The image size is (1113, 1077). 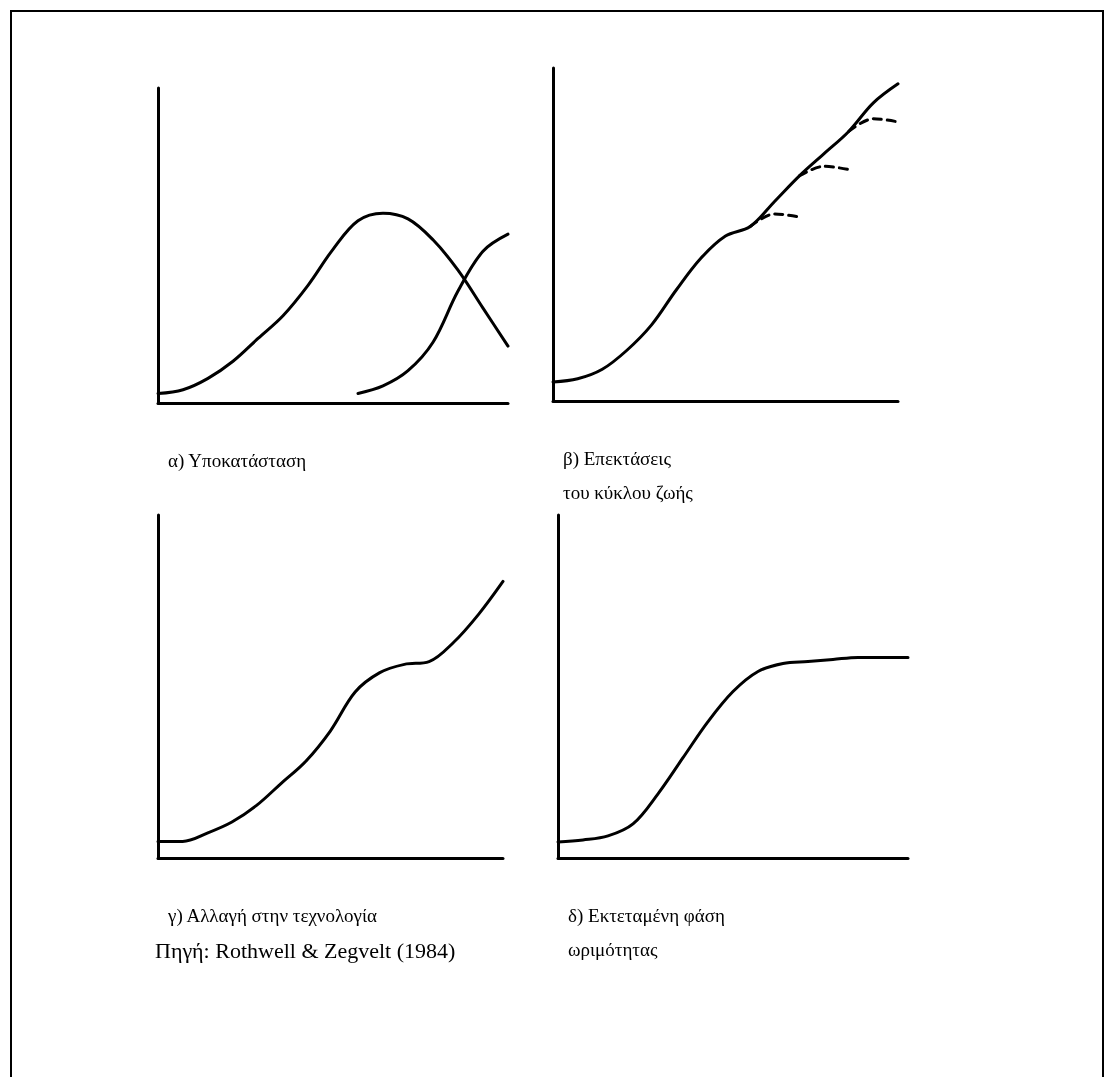 I want to click on text: δ) Εκτεταμένη φάση ωριμότητας, so click(x=649, y=932).